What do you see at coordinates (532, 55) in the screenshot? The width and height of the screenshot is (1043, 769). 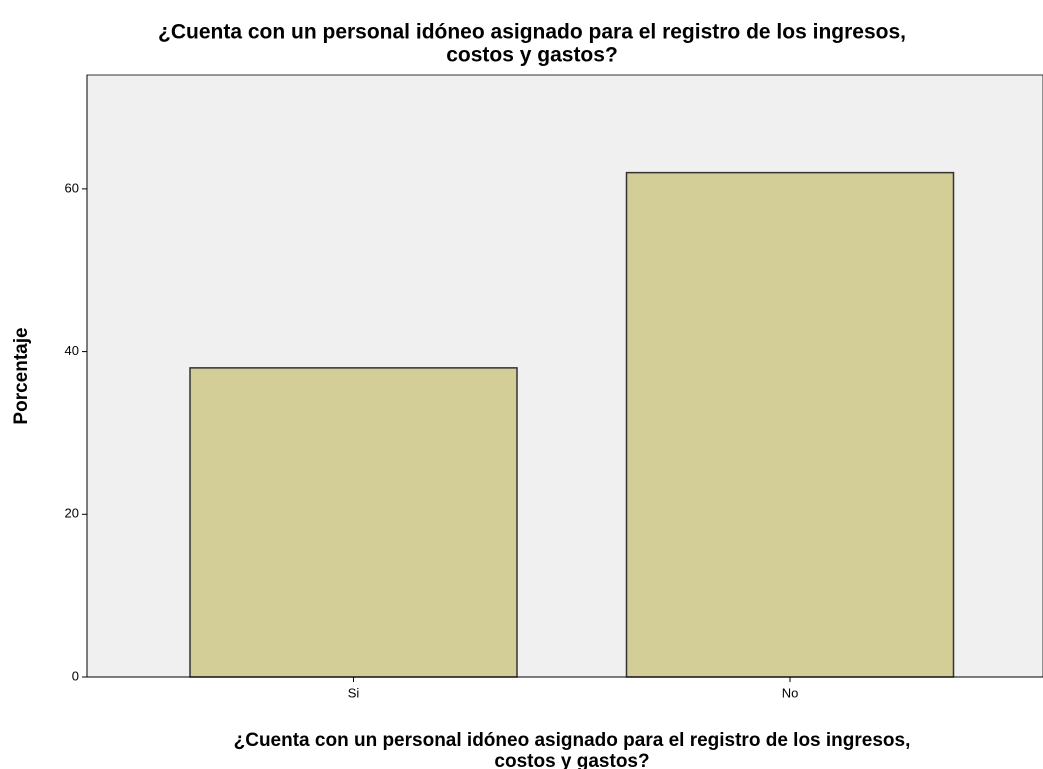 I see `chart-title: costos y gastos?` at bounding box center [532, 55].